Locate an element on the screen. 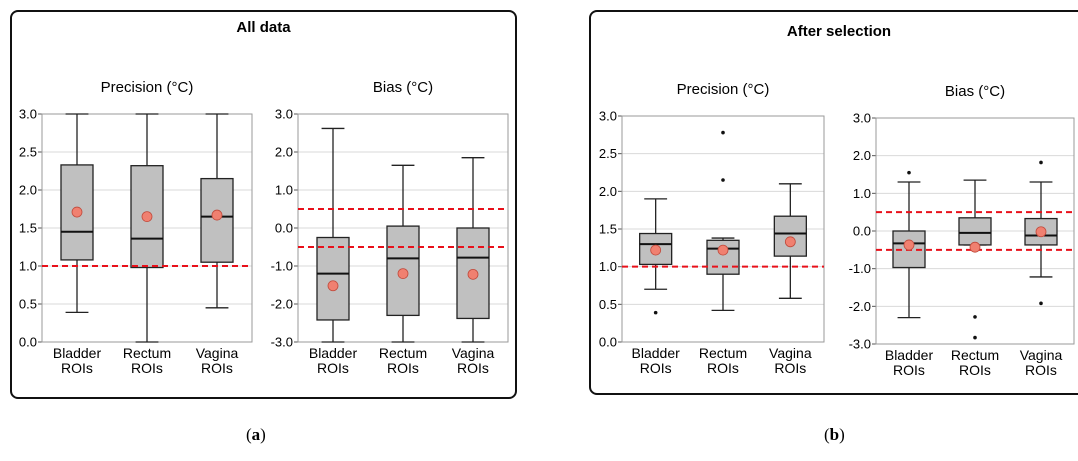 The image size is (1078, 461). panel-a-title: All data is located at coordinates (263, 27).